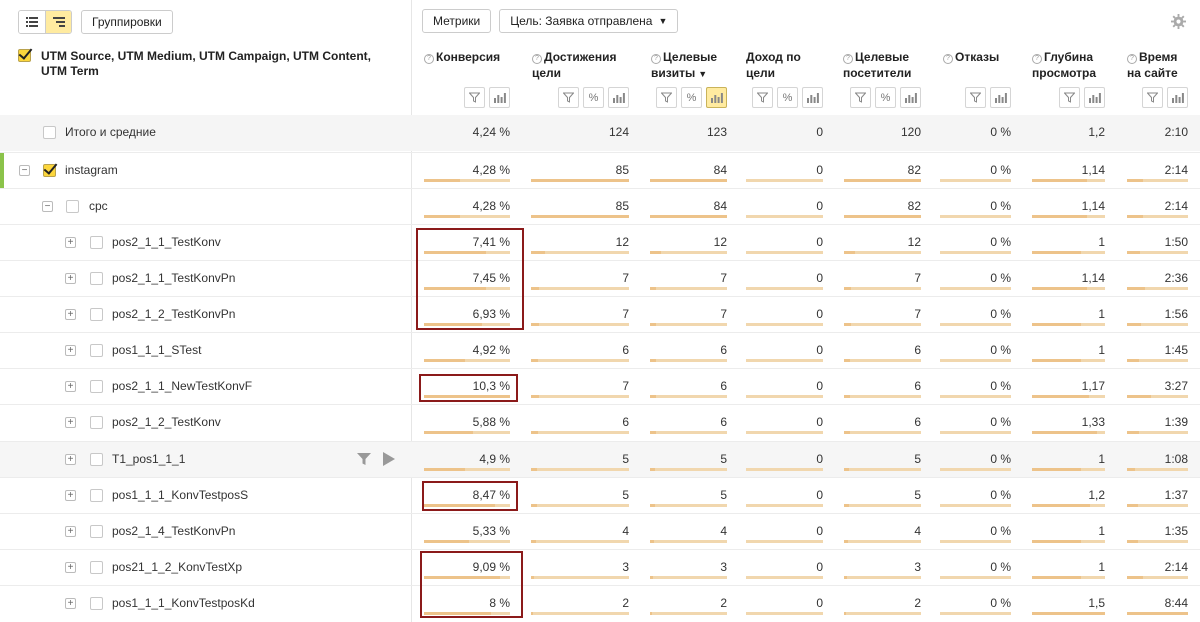  What do you see at coordinates (183, 603) in the screenshot?
I see `row-label: pos1_1_1_KonvTestposKd` at bounding box center [183, 603].